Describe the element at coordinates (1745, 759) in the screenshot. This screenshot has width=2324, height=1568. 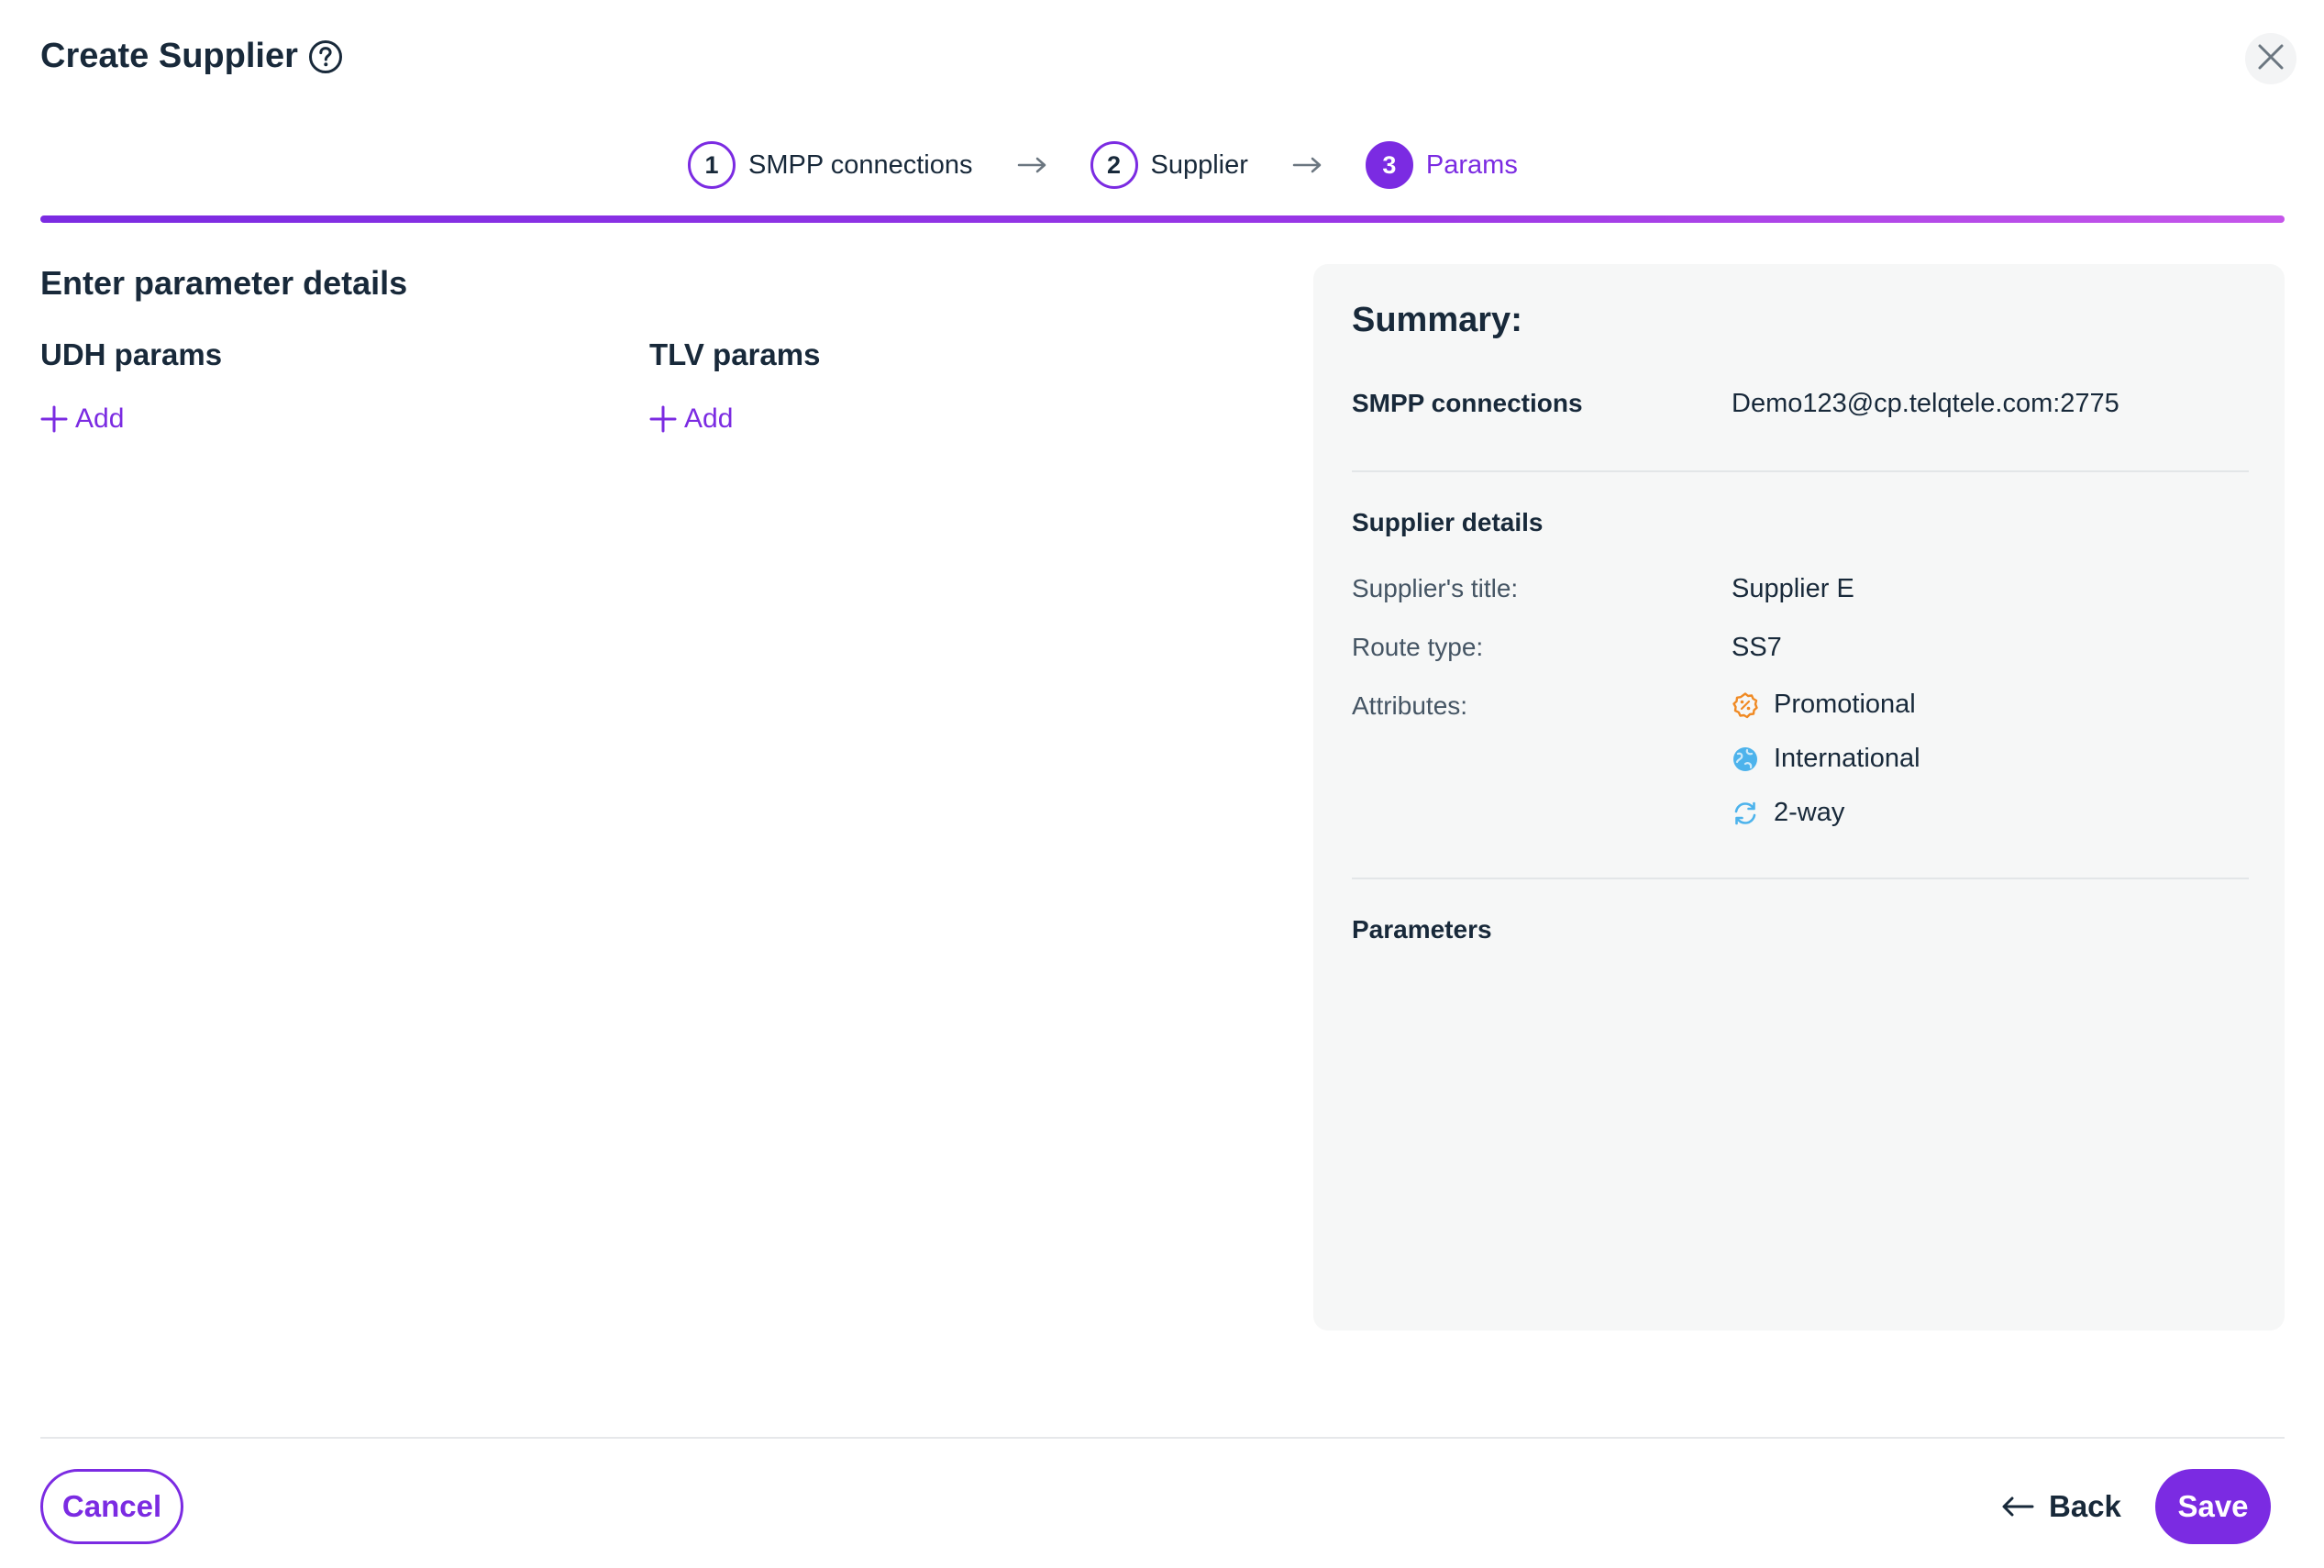
I see `globe-icon` at that location.